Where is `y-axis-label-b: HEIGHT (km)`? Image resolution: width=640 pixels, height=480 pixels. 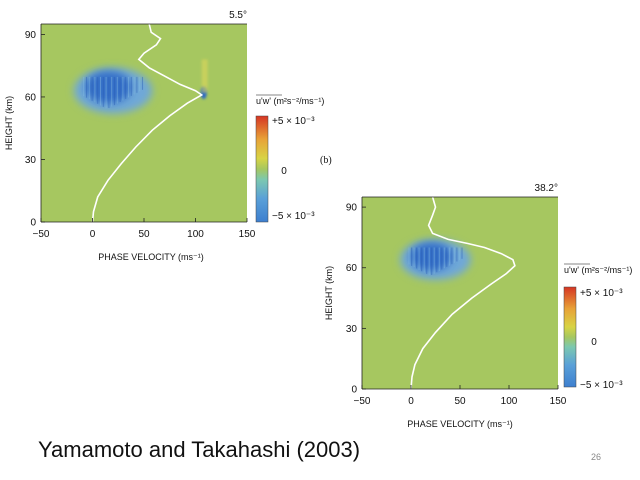 y-axis-label-b: HEIGHT (km) is located at coordinates (329, 293).